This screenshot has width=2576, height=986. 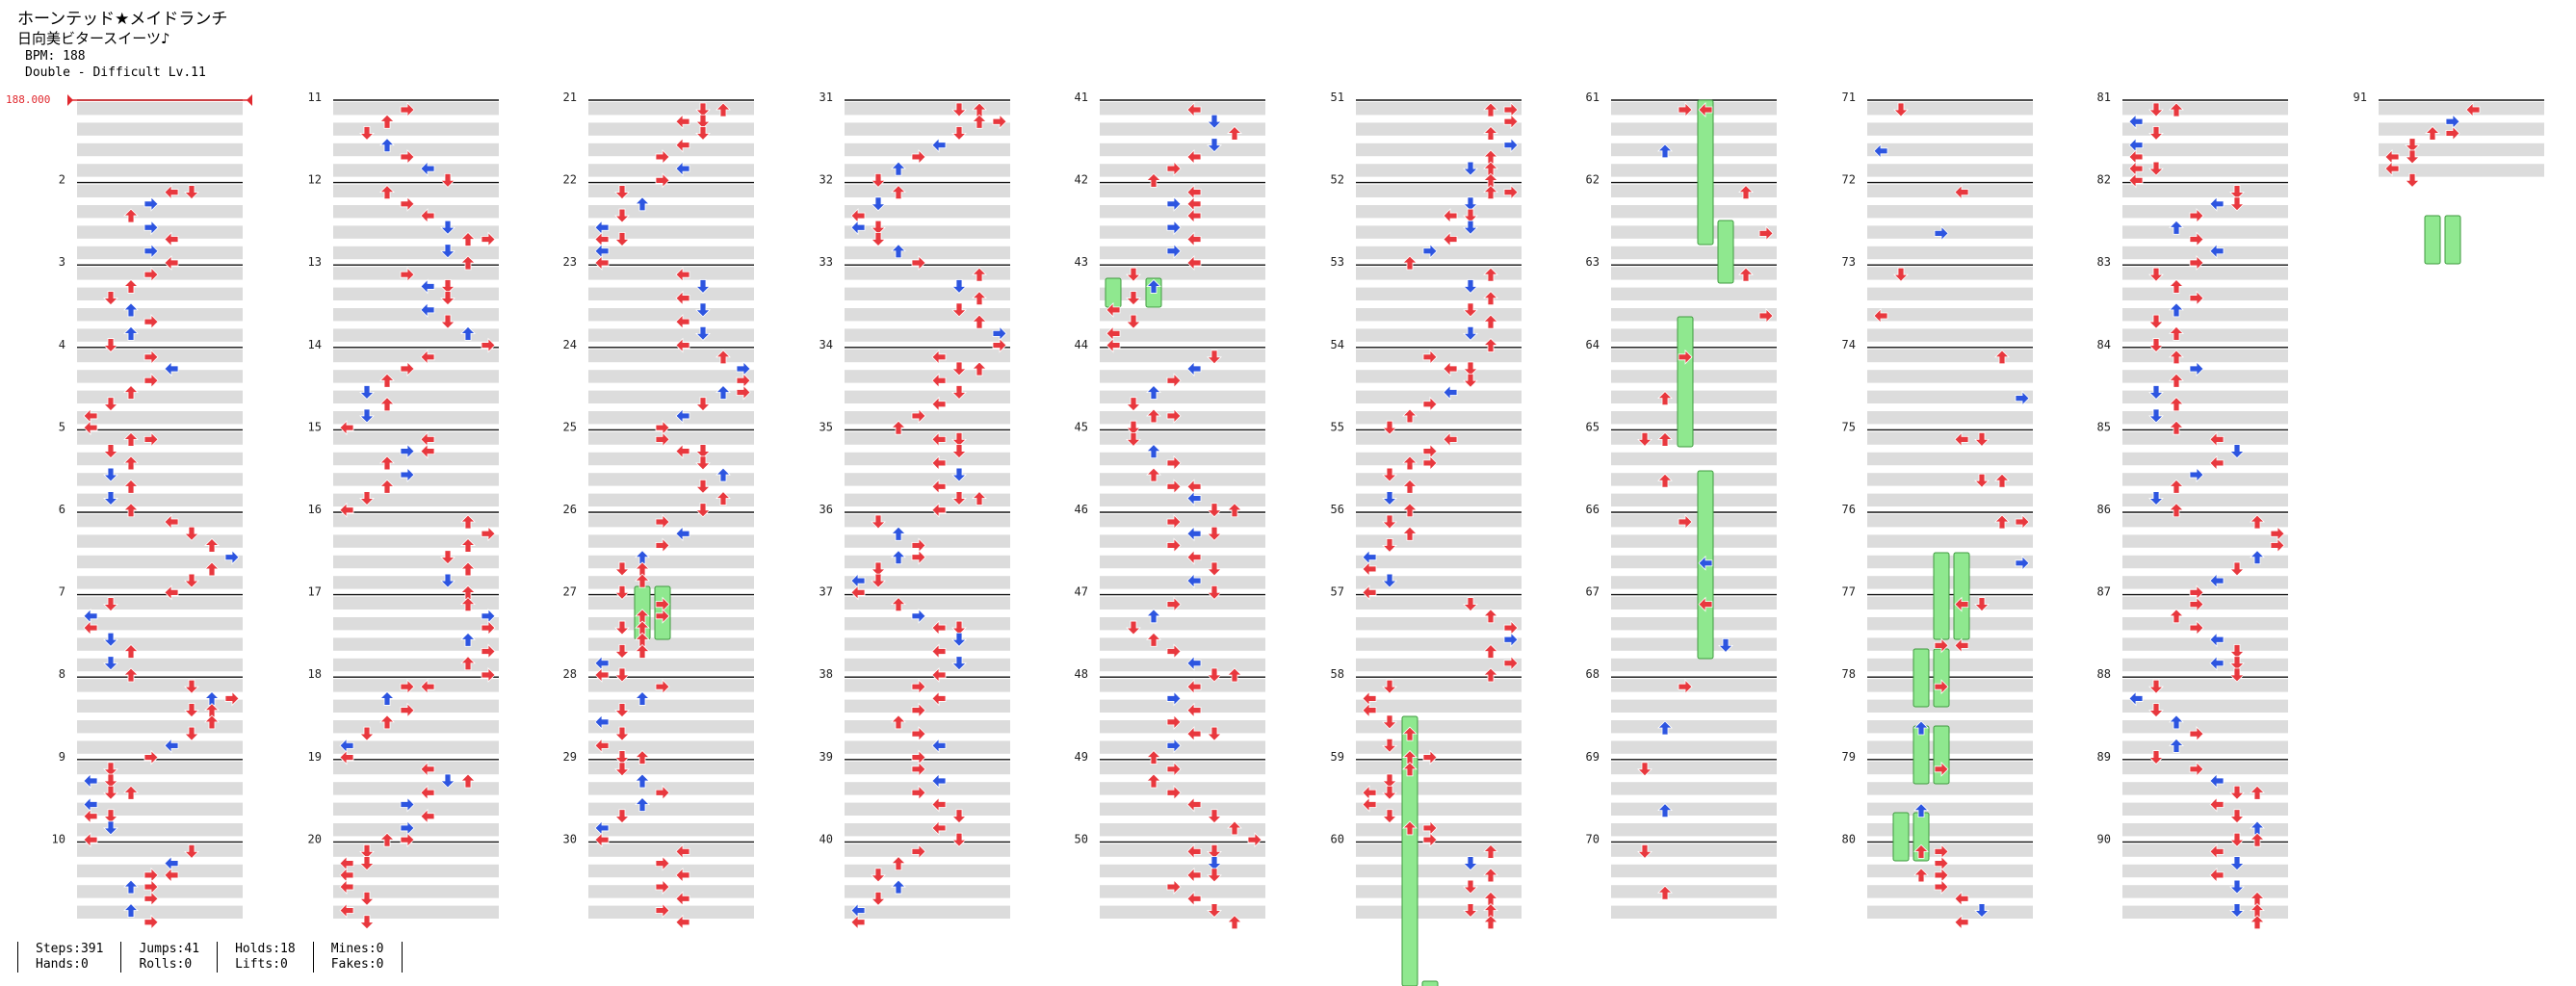 I want to click on measure-number: 25, so click(x=570, y=426).